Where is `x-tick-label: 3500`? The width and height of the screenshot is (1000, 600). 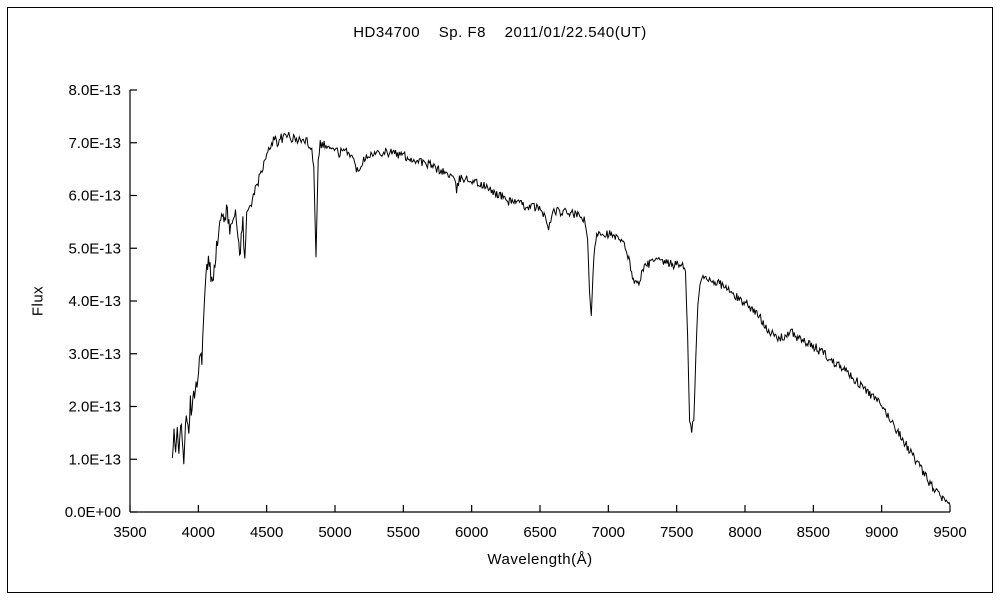 x-tick-label: 3500 is located at coordinates (129, 532).